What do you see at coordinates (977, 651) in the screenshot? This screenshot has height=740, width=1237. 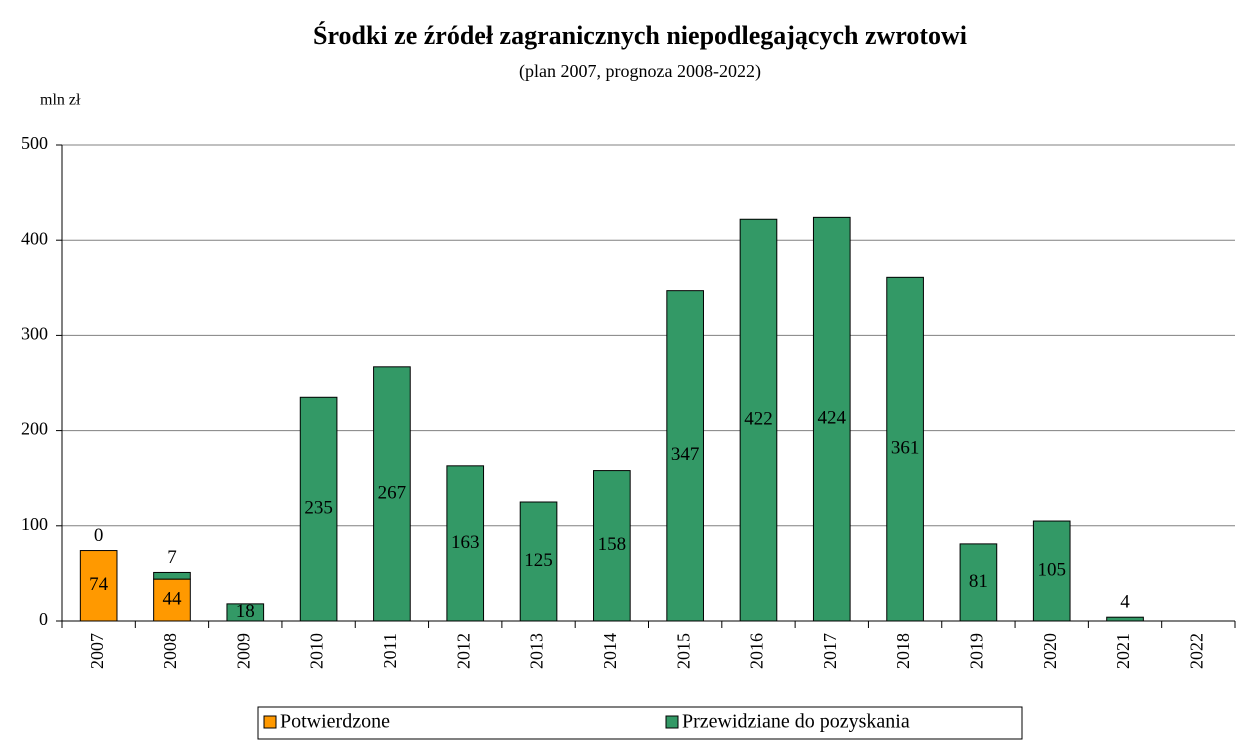 I see `x-tick-label: 2019` at bounding box center [977, 651].